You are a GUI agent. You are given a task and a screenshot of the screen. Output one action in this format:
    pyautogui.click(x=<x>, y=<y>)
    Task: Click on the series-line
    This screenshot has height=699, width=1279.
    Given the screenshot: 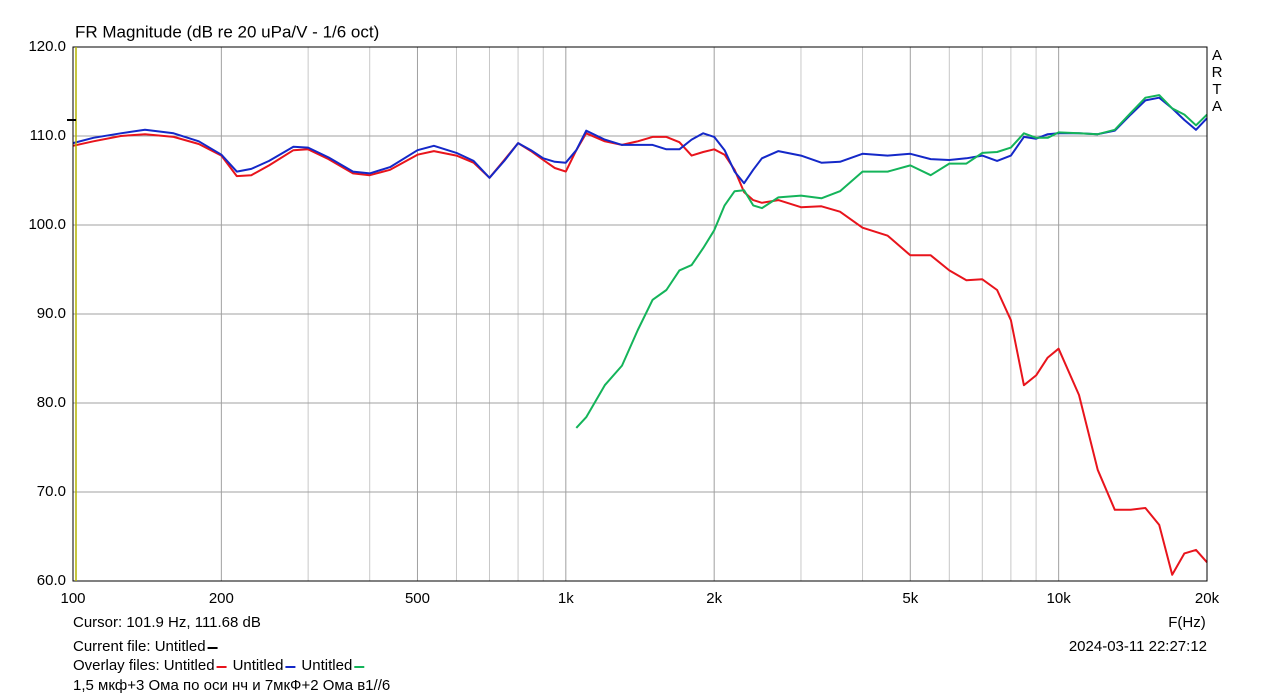 What is the action you would take?
    pyautogui.click(x=640, y=140)
    